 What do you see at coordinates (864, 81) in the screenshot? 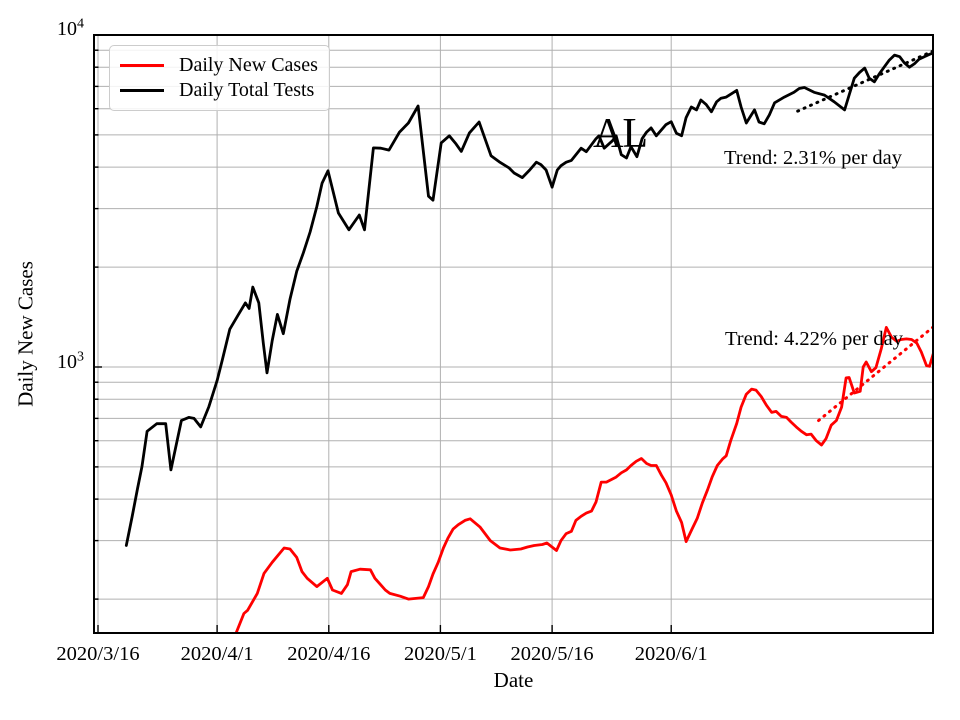
I see `trend-dotted-line` at bounding box center [864, 81].